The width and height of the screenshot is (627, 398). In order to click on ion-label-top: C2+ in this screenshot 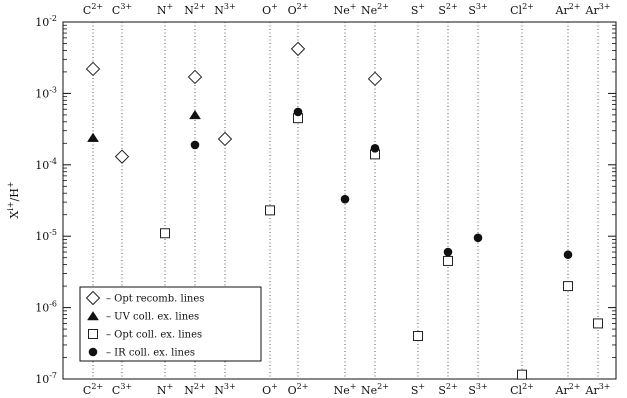, I will do `click(93, 9)`.